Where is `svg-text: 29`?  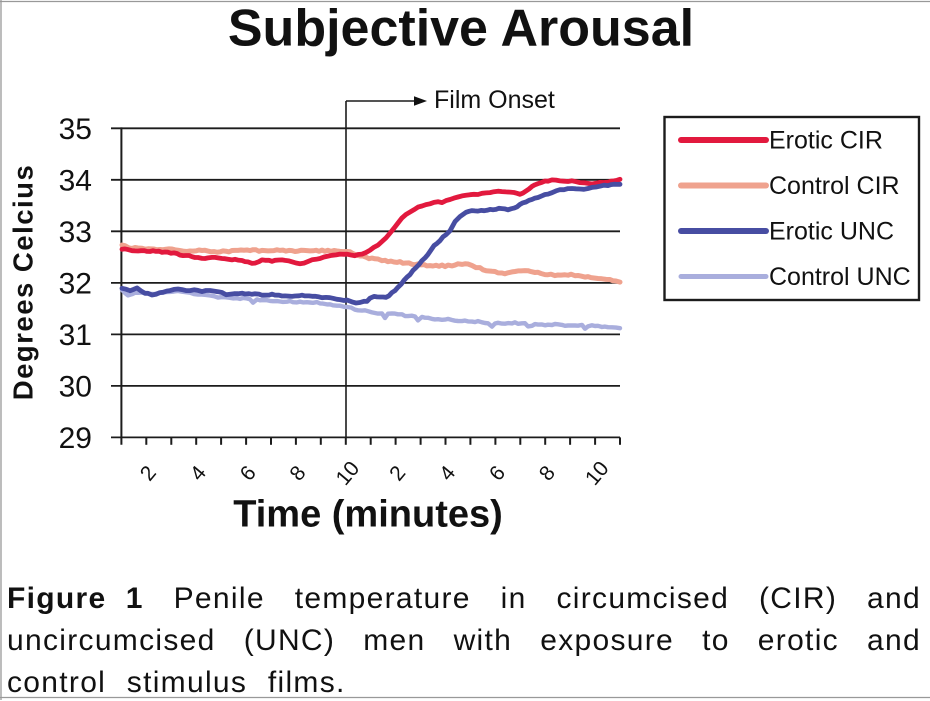
svg-text: 29 is located at coordinates (75, 438).